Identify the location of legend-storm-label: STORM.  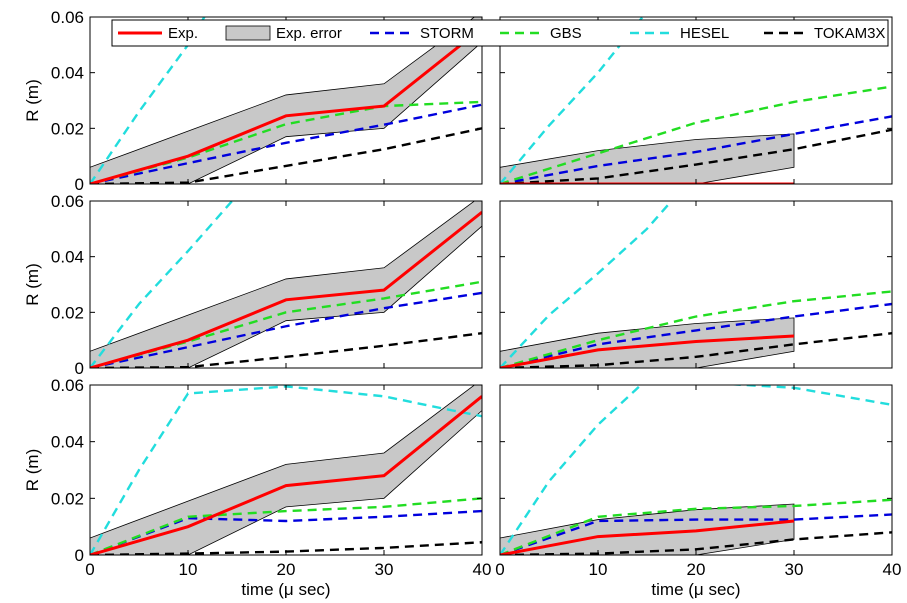
(447, 33).